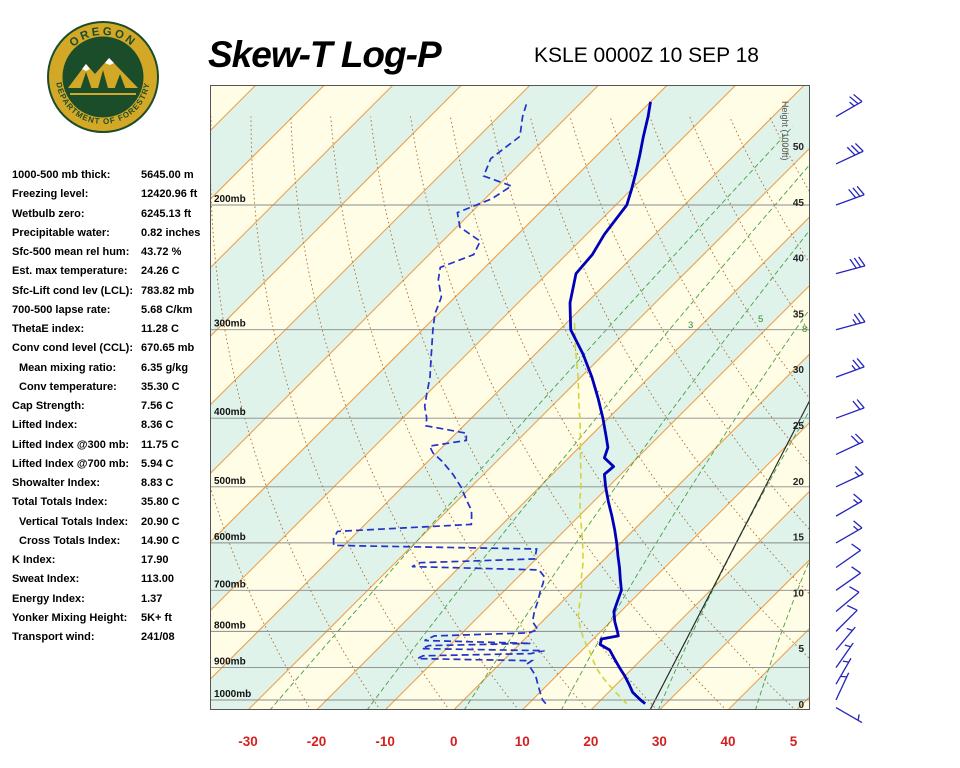 Image resolution: width=960 pixels, height=768 pixels. Describe the element at coordinates (48, 406) in the screenshot. I see `index-label: Cap Strength:` at that location.